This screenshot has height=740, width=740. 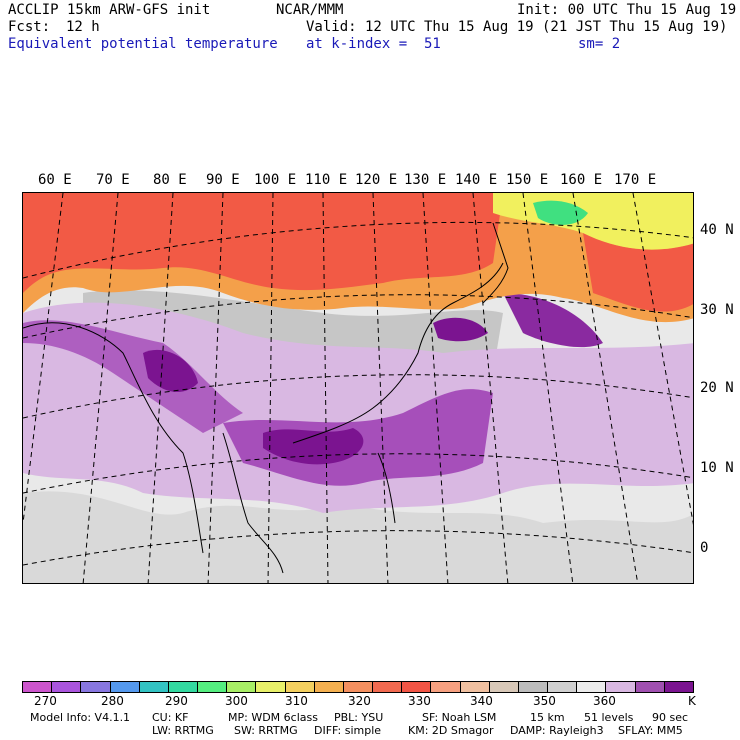 What do you see at coordinates (29, 27) in the screenshot?
I see `forecast-label: Fcst:` at bounding box center [29, 27].